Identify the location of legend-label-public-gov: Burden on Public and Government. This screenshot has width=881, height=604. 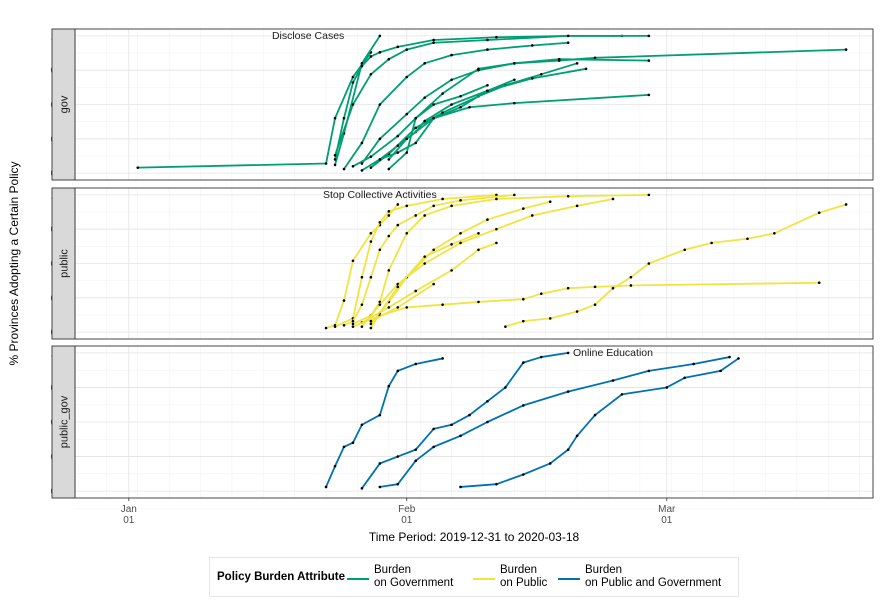
(653, 576).